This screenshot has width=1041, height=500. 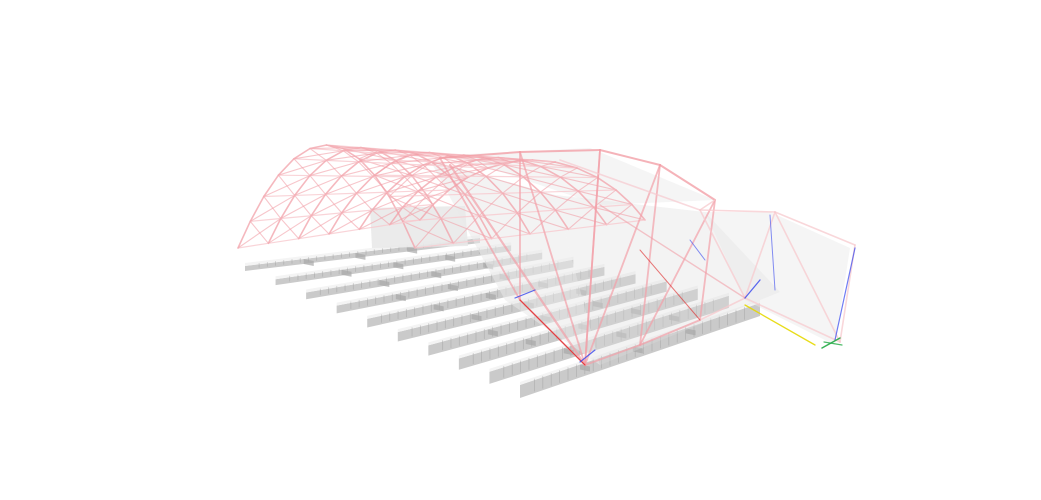 I want to click on bleacher-row-face, so click(x=393, y=265).